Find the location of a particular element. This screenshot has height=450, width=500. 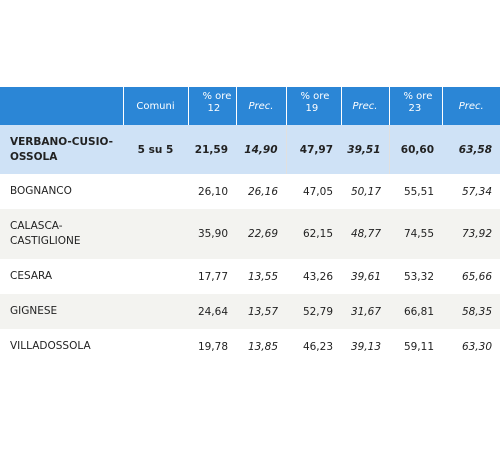

header-hour: 19 is located at coordinates (312, 108).